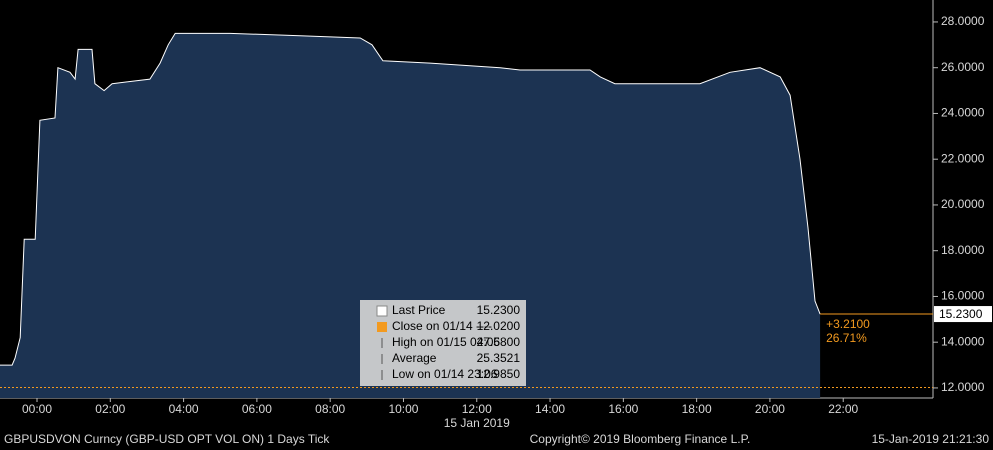 Image resolution: width=993 pixels, height=450 pixels. I want to click on legend-value: 15.2300, so click(499, 310).